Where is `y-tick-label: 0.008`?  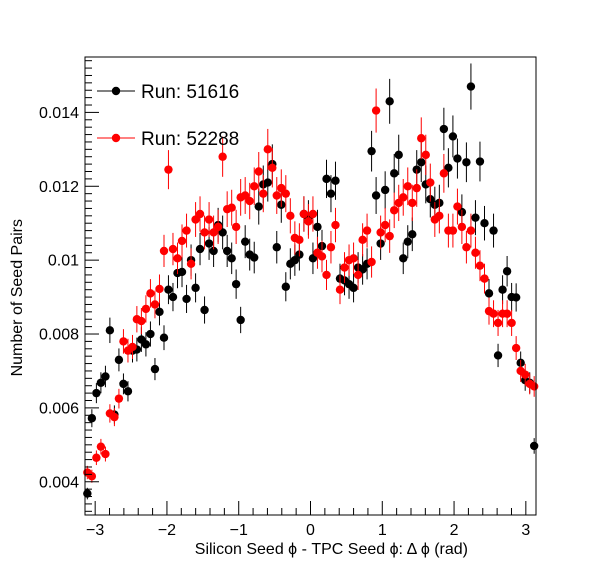
y-tick-label: 0.008 is located at coordinates (59, 335).